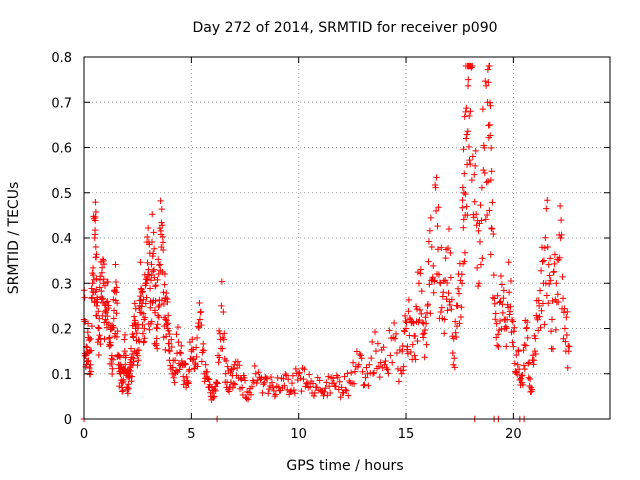  Describe the element at coordinates (14, 238) in the screenshot. I see `y-axis-label: SRMTID / TECUs` at that location.